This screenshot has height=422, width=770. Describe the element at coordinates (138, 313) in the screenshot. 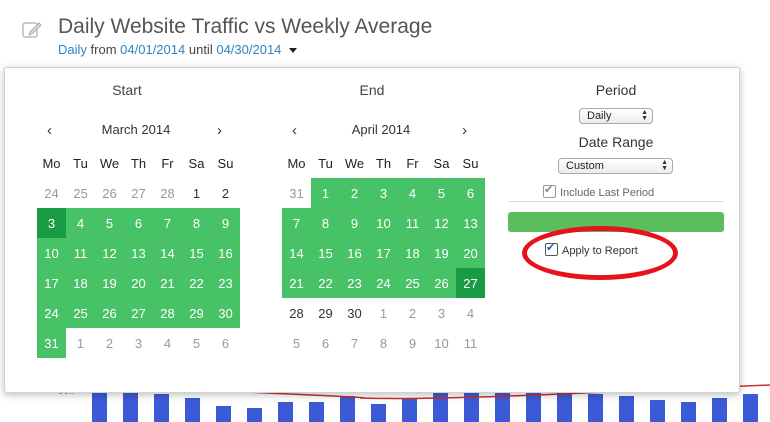

I see `start-day-cell: 27` at that location.